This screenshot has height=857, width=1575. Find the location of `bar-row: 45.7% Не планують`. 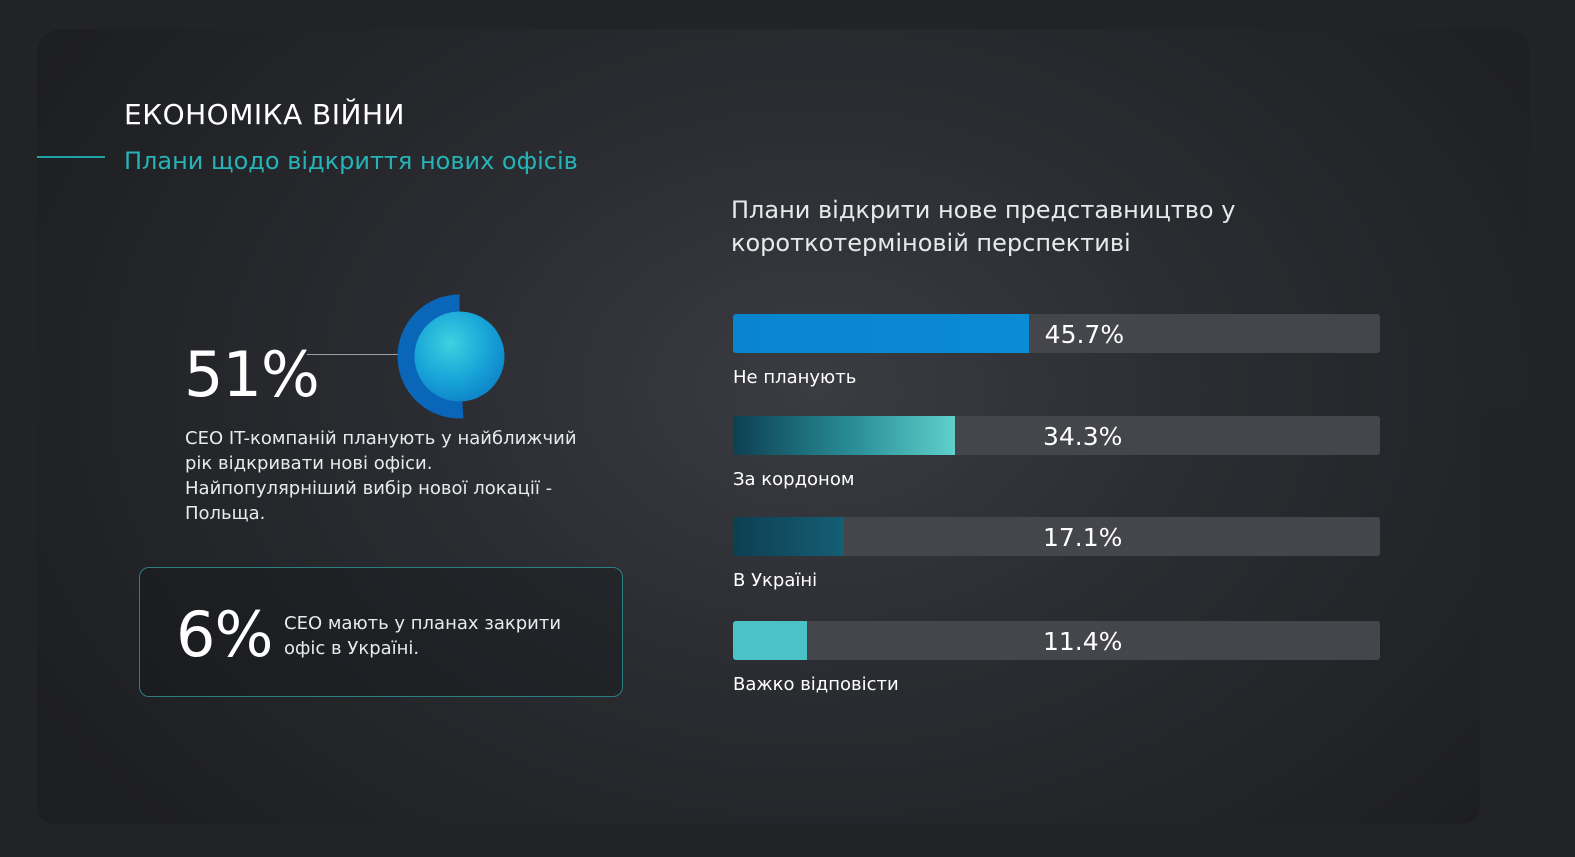

bar-row: 45.7% Не планують is located at coordinates (1056, 351).